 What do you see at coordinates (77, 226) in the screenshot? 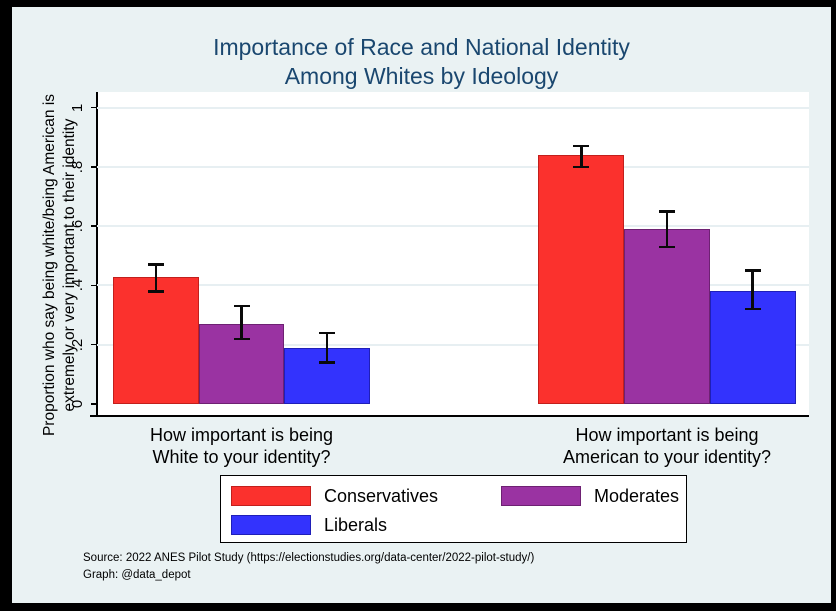
I see `y-tick-label: .6` at bounding box center [77, 226].